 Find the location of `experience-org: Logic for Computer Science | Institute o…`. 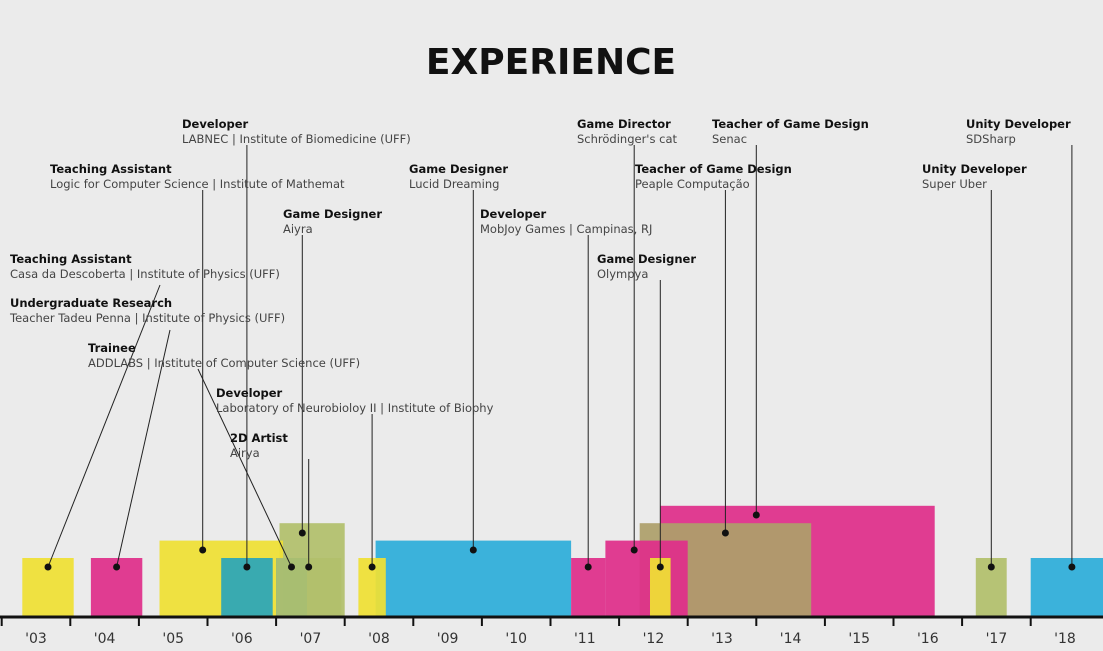

experience-org: Logic for Computer Science | Institute o… is located at coordinates (197, 184).